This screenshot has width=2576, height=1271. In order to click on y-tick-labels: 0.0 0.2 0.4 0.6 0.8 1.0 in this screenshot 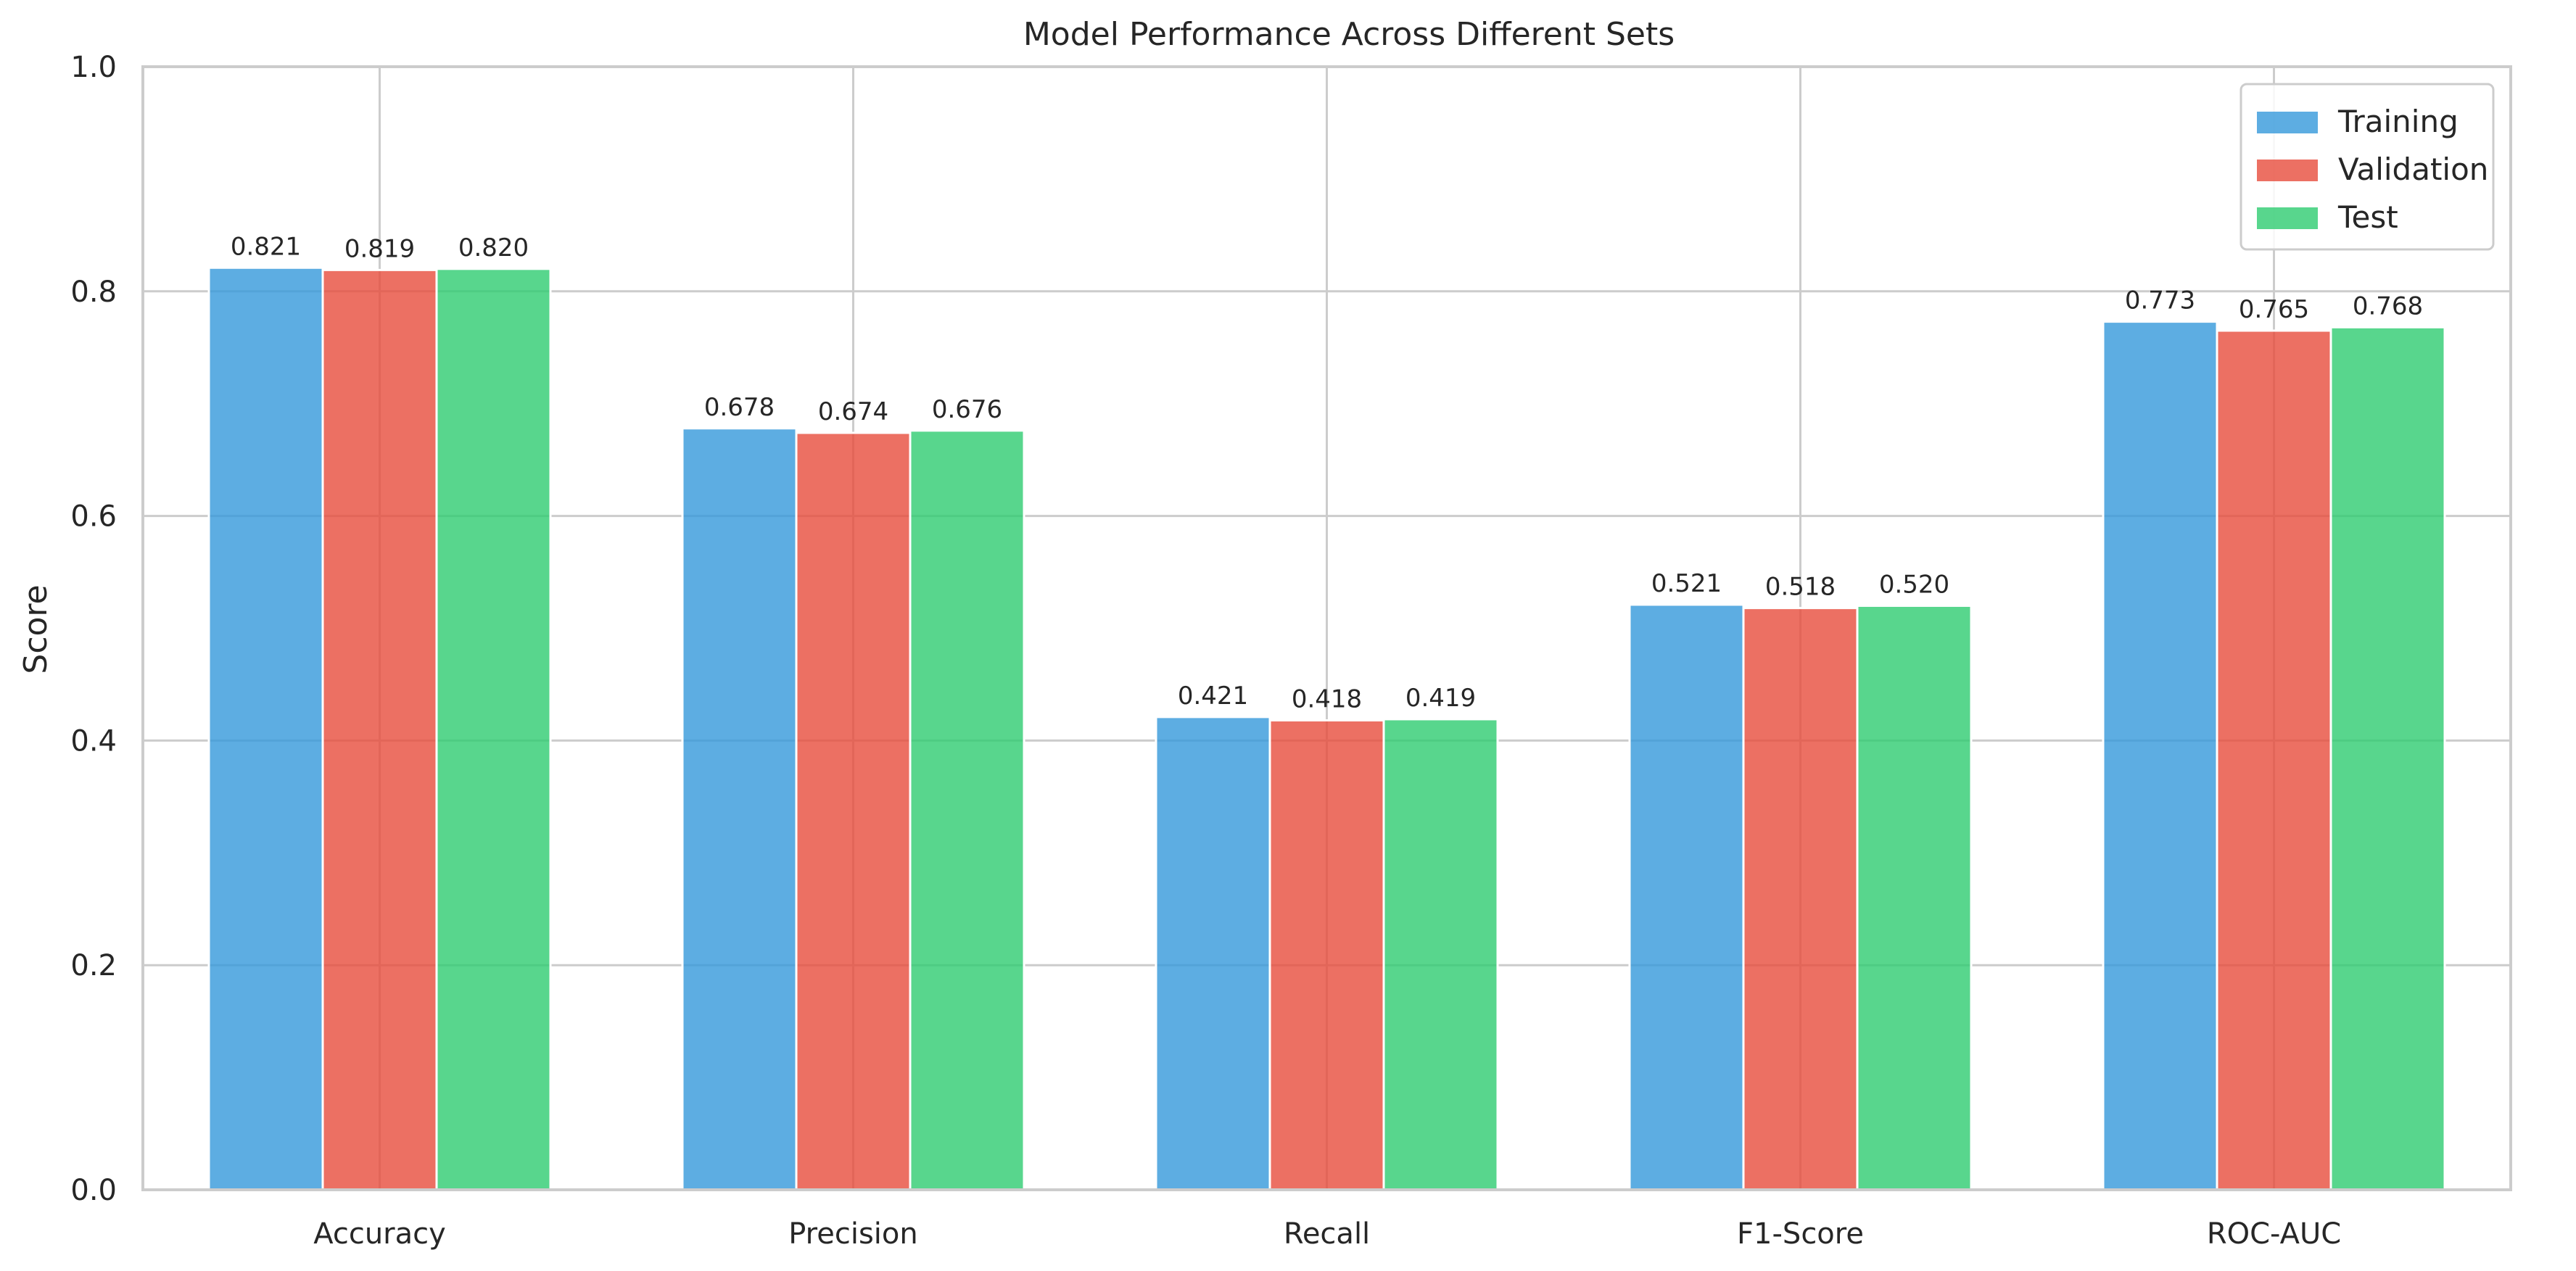, I will do `click(94, 629)`.